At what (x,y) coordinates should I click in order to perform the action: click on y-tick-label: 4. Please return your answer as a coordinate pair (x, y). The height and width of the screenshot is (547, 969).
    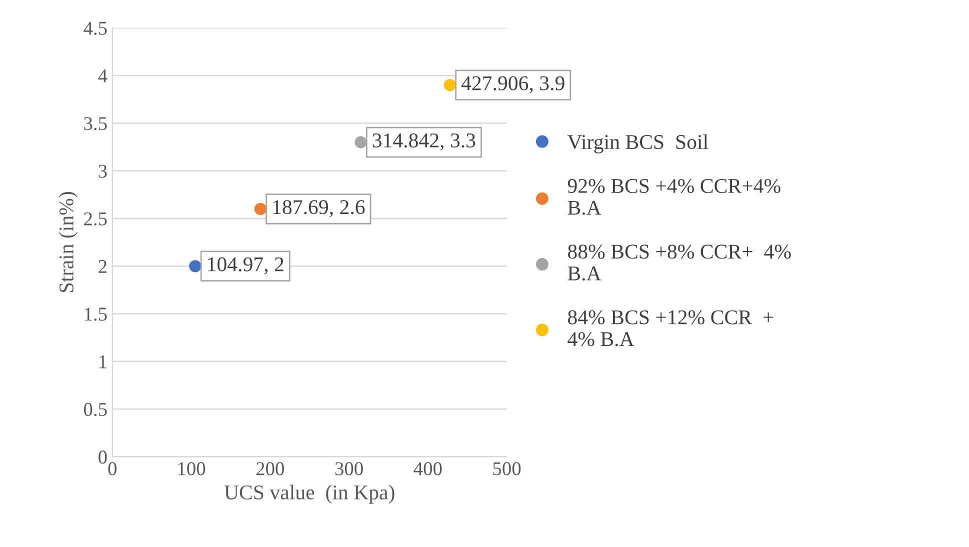
    Looking at the image, I should click on (103, 75).